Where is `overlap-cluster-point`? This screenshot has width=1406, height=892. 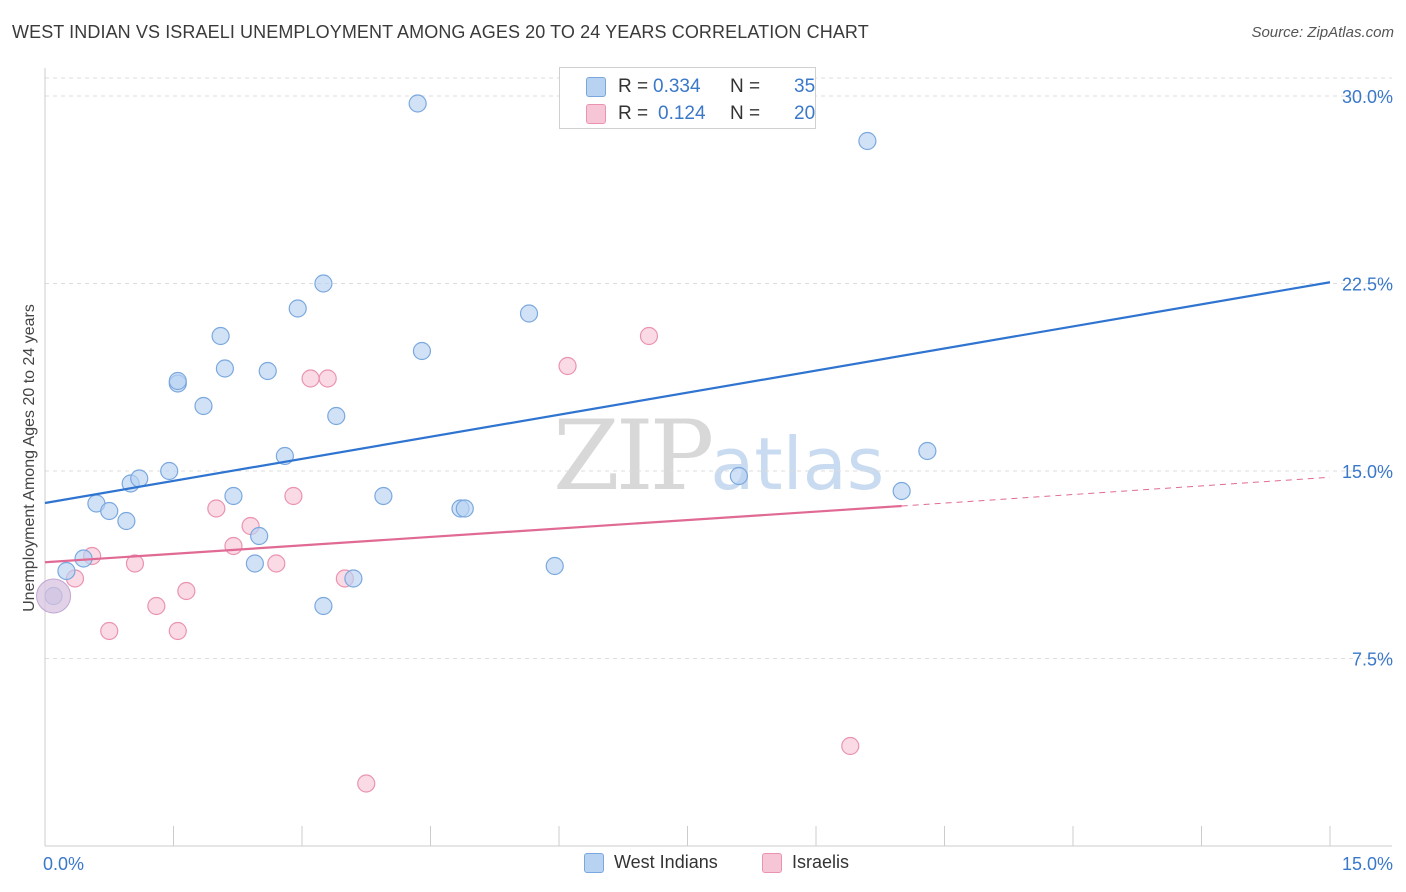
overlap-cluster-point is located at coordinates (54, 596).